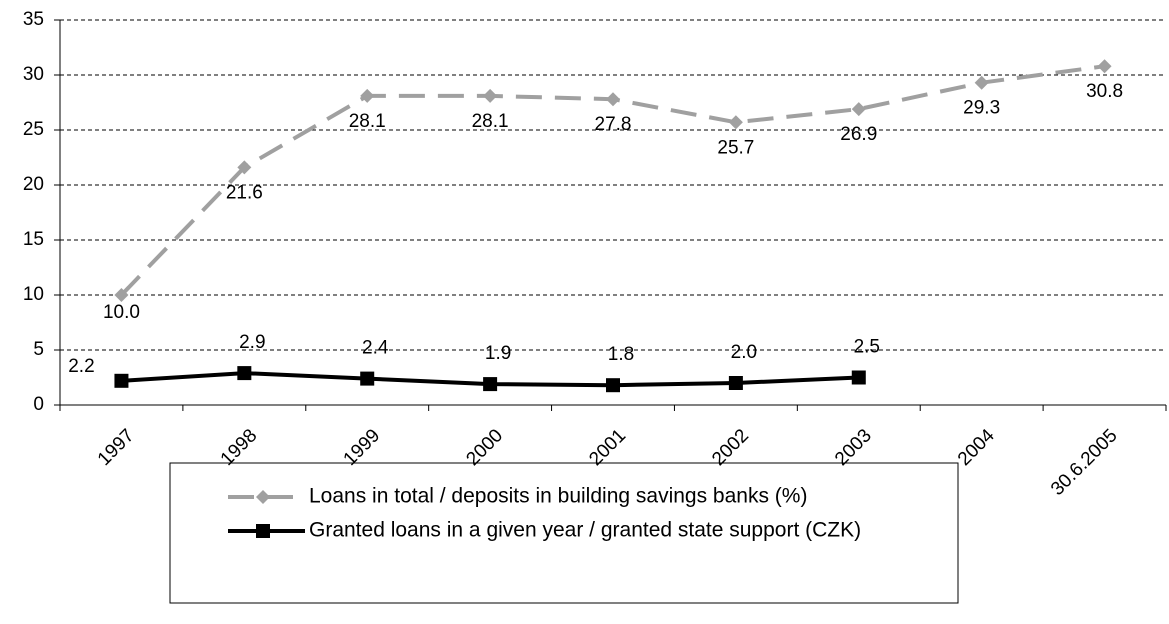  What do you see at coordinates (33, 129) in the screenshot?
I see `y-tick-label: 25` at bounding box center [33, 129].